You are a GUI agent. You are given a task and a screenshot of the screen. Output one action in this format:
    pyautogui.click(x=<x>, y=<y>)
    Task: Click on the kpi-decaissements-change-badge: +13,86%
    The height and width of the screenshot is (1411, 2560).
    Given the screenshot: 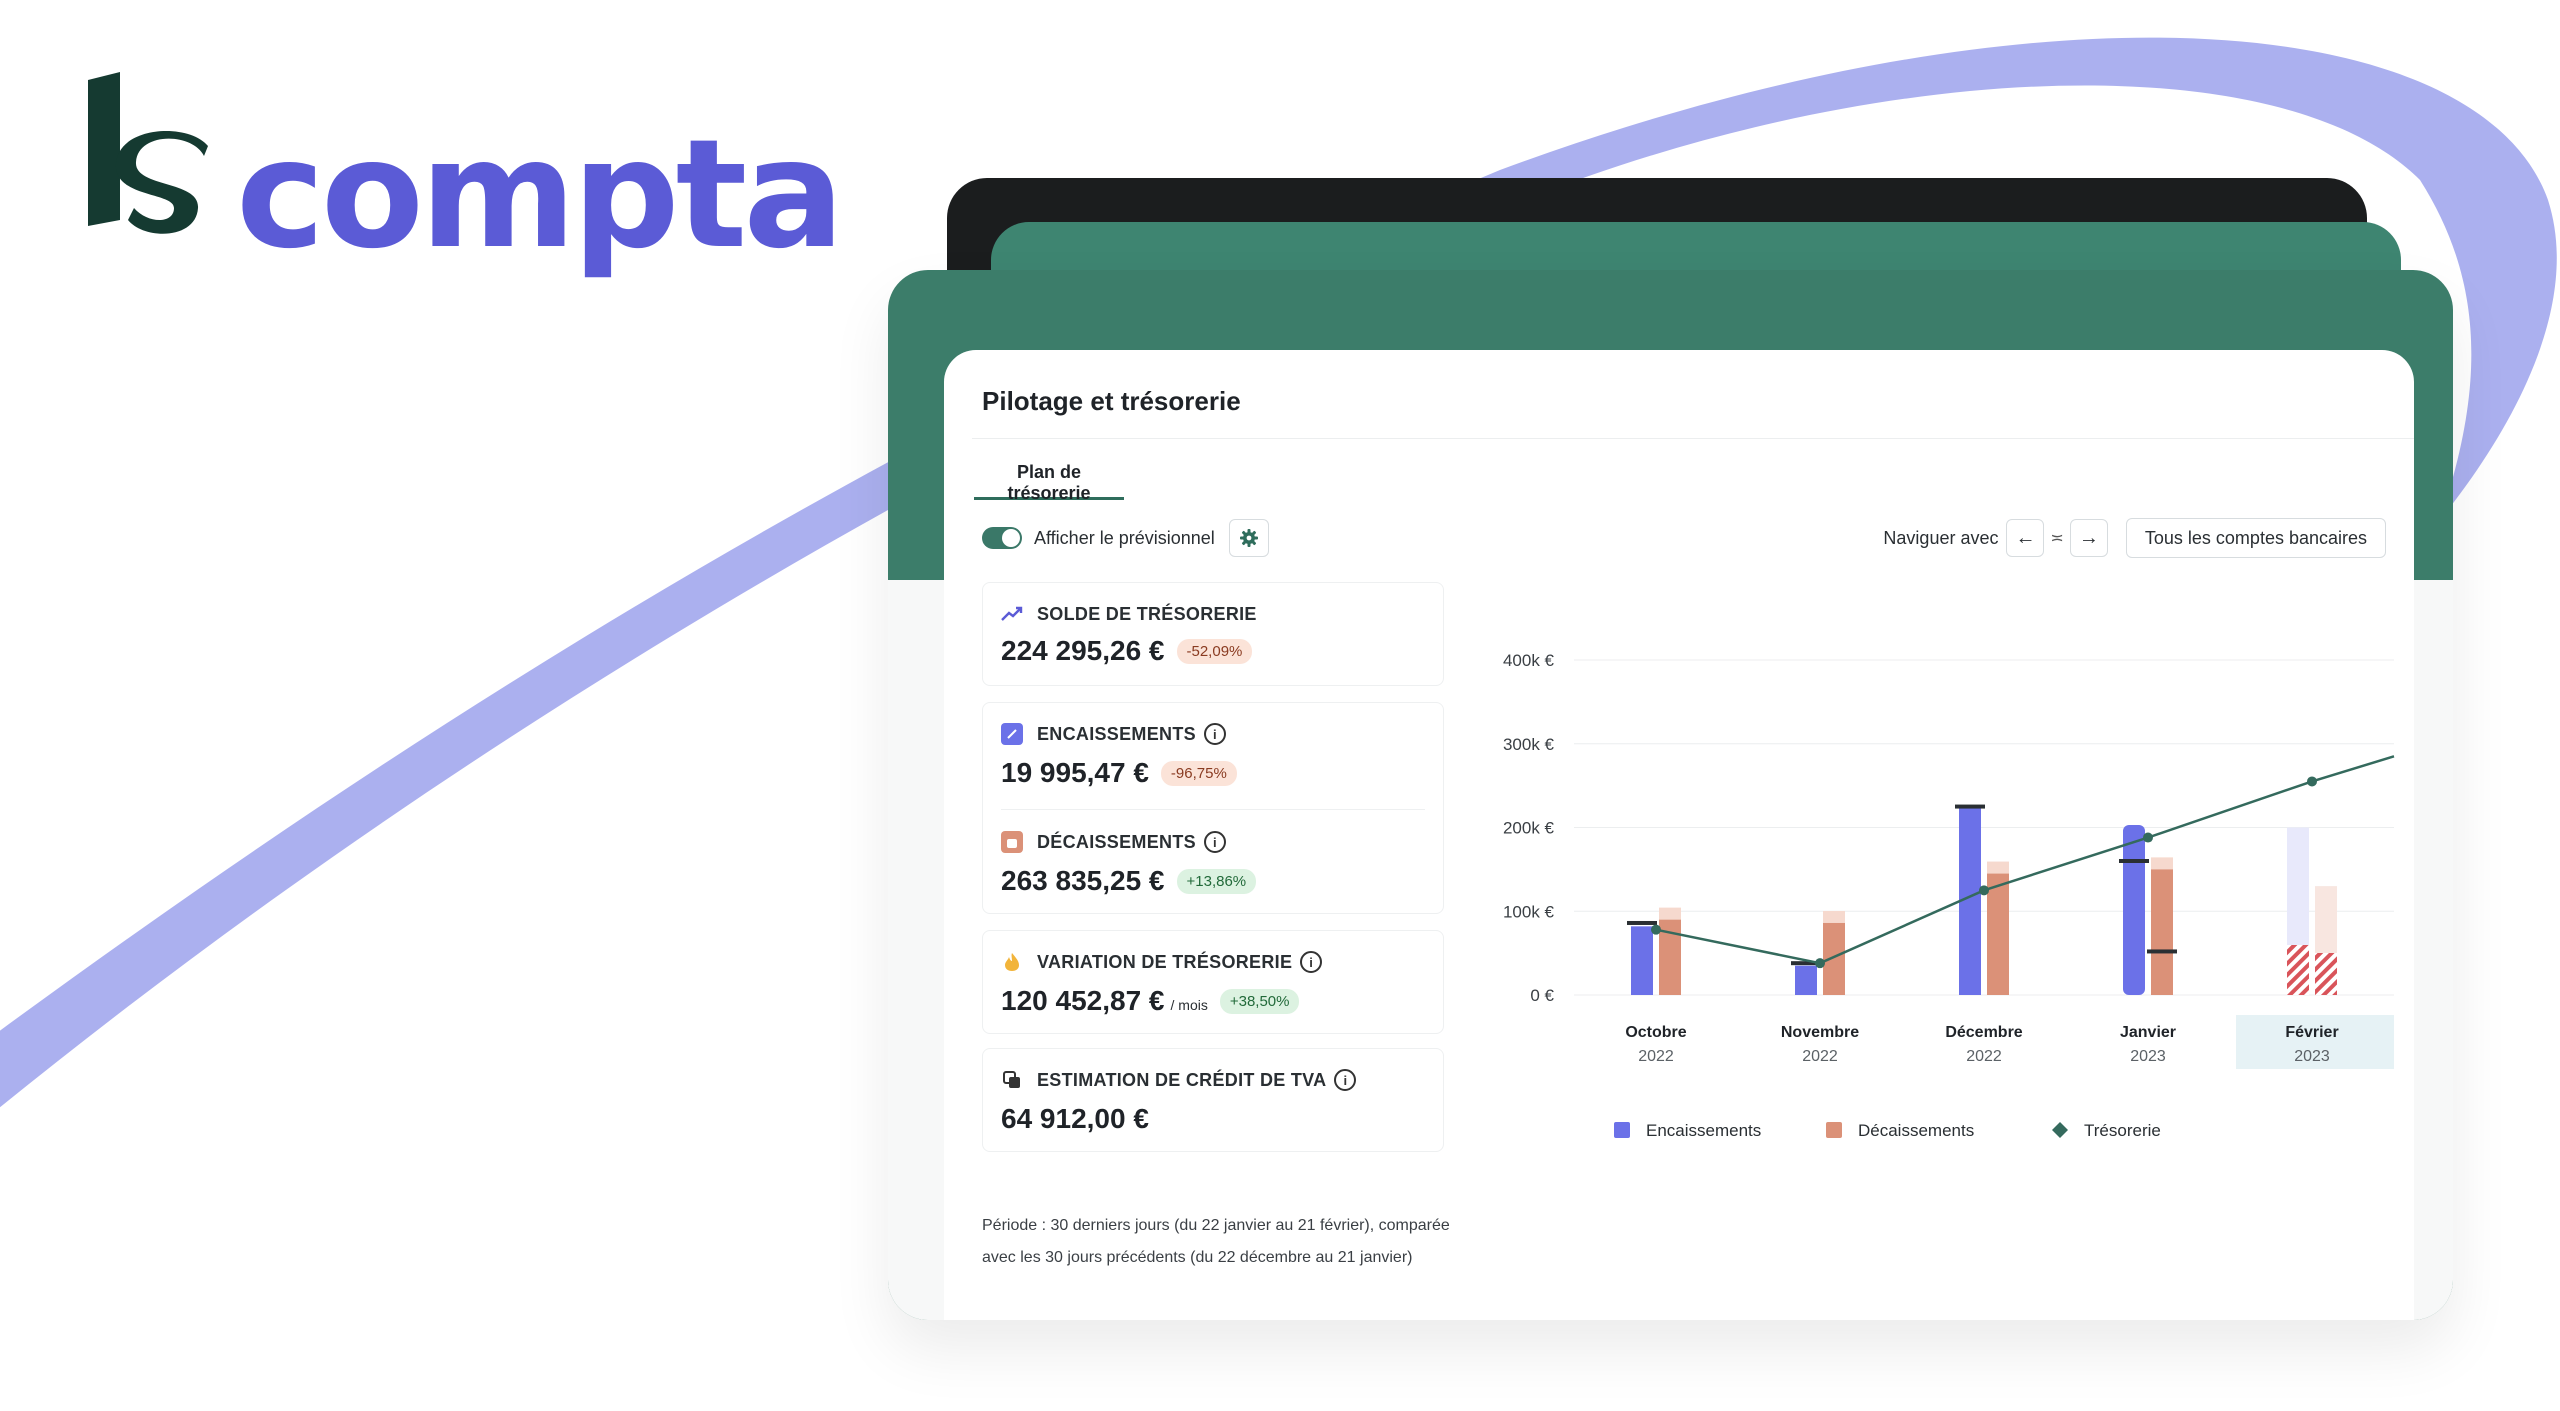 What is the action you would take?
    pyautogui.click(x=1216, y=881)
    